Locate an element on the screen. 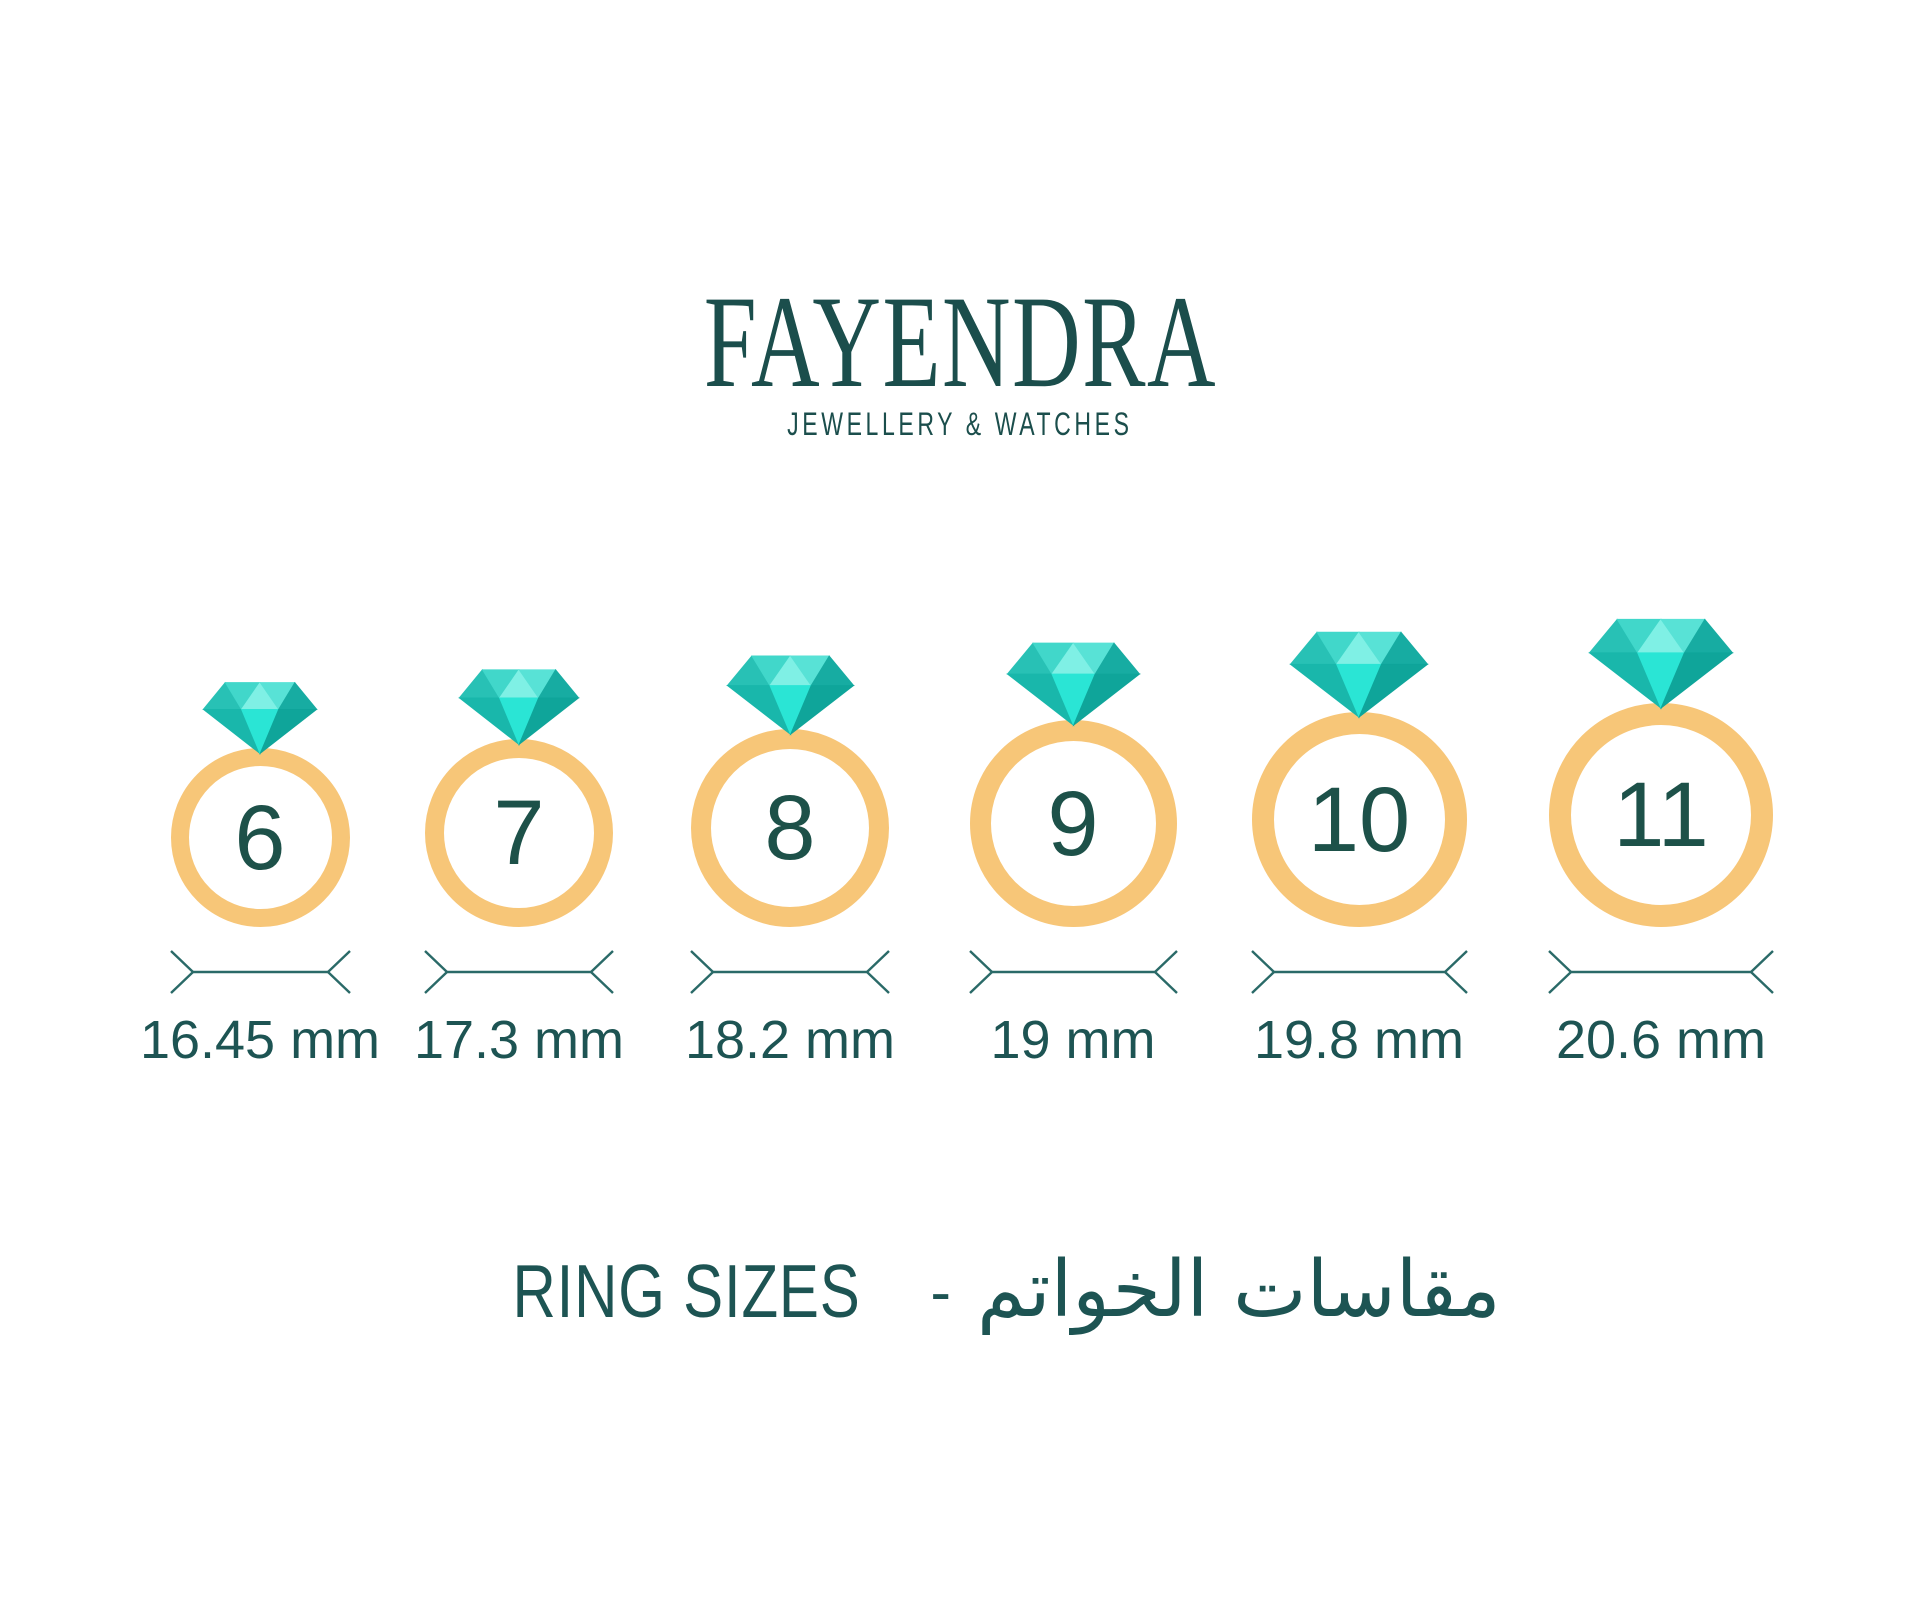 The width and height of the screenshot is (1920, 1601). brand-logo: FAYENDRA is located at coordinates (960, 342).